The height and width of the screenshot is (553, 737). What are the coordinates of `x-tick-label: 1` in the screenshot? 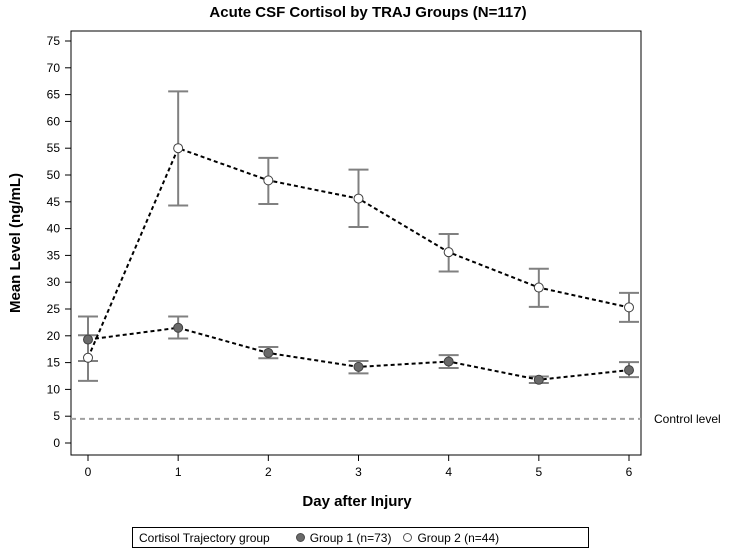 It's located at (178, 472).